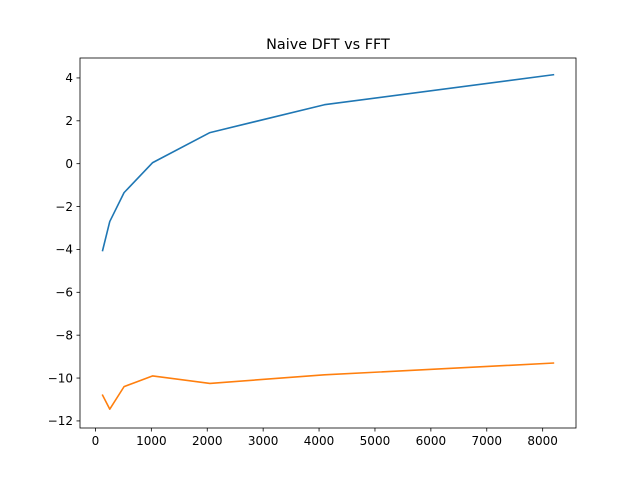  What do you see at coordinates (96, 441) in the screenshot?
I see `x-tick-label: 0` at bounding box center [96, 441].